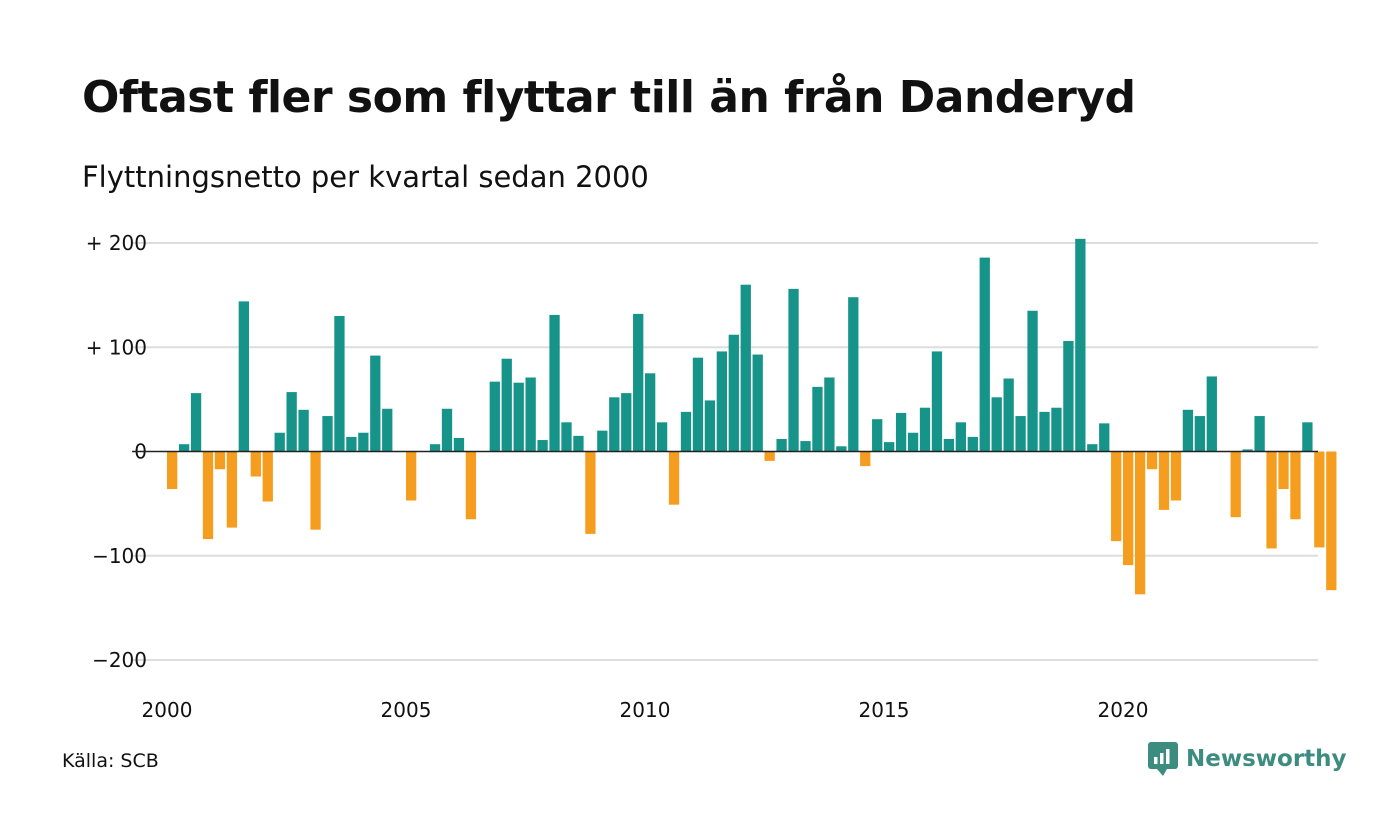  I want to click on y-tick-label: + 100, so click(116, 347).